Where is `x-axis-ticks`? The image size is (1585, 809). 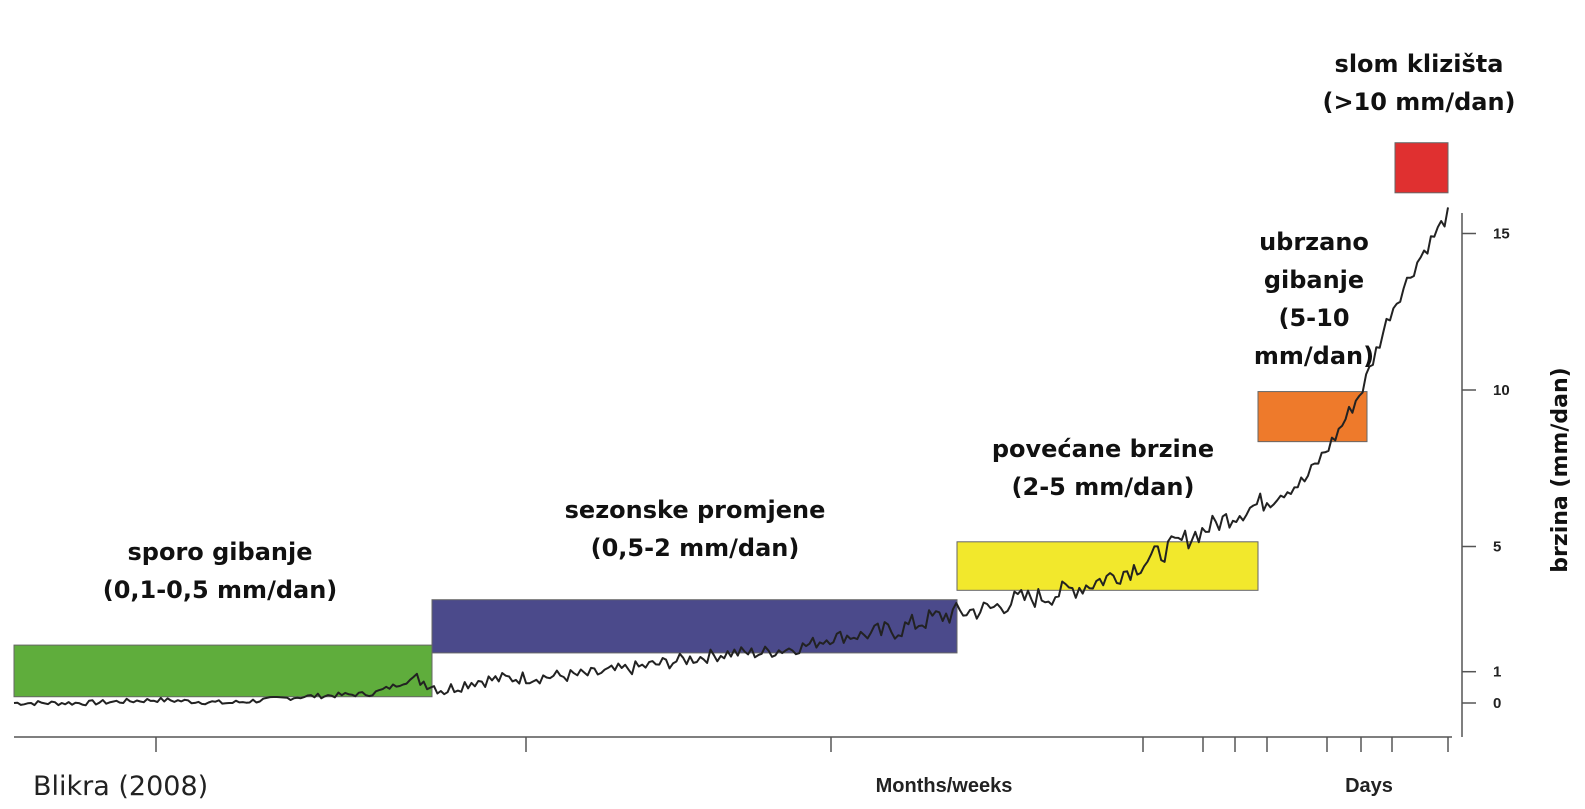 x-axis-ticks is located at coordinates (802, 744).